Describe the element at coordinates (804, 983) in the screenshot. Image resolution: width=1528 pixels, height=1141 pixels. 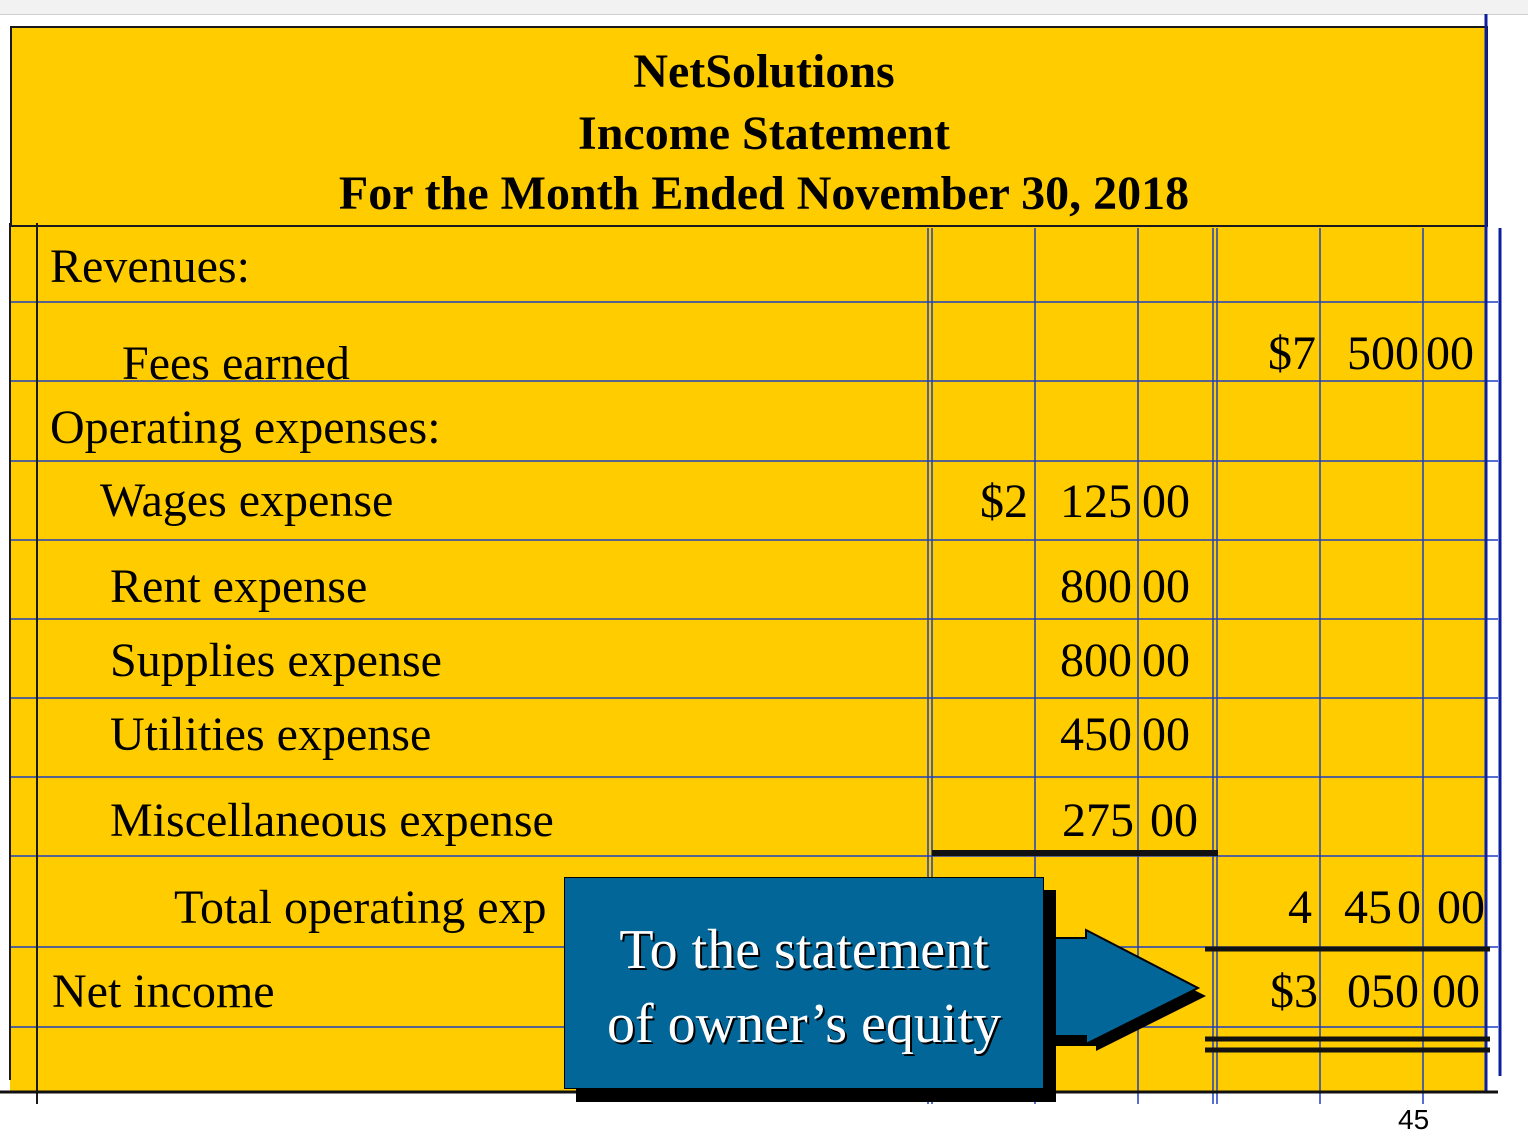
I see `callout-box: To the statement of owner’s equity` at that location.